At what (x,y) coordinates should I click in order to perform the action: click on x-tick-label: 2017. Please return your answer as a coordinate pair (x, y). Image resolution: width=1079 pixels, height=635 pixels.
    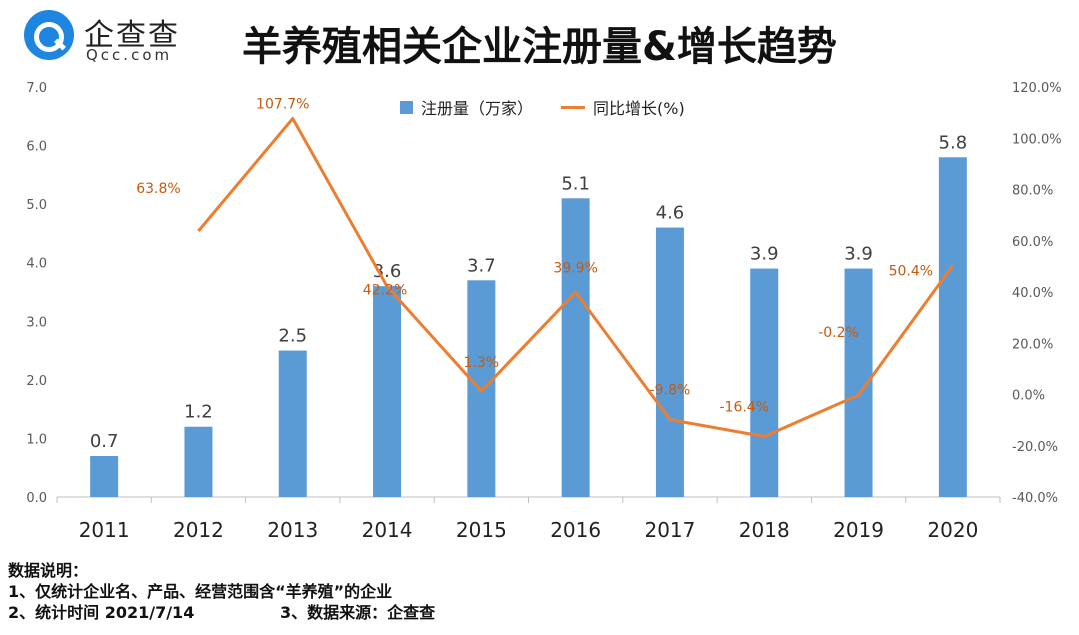
    Looking at the image, I should click on (669, 530).